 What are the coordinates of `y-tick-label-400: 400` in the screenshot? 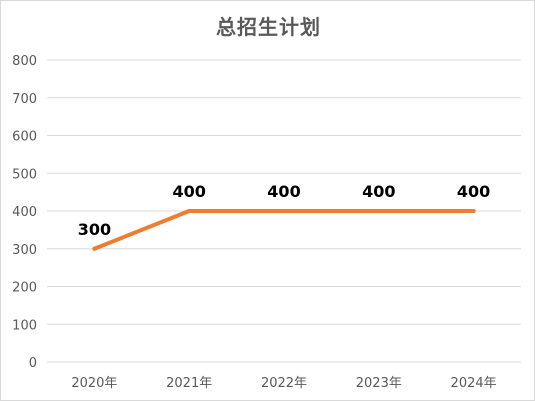 It's located at (24, 212).